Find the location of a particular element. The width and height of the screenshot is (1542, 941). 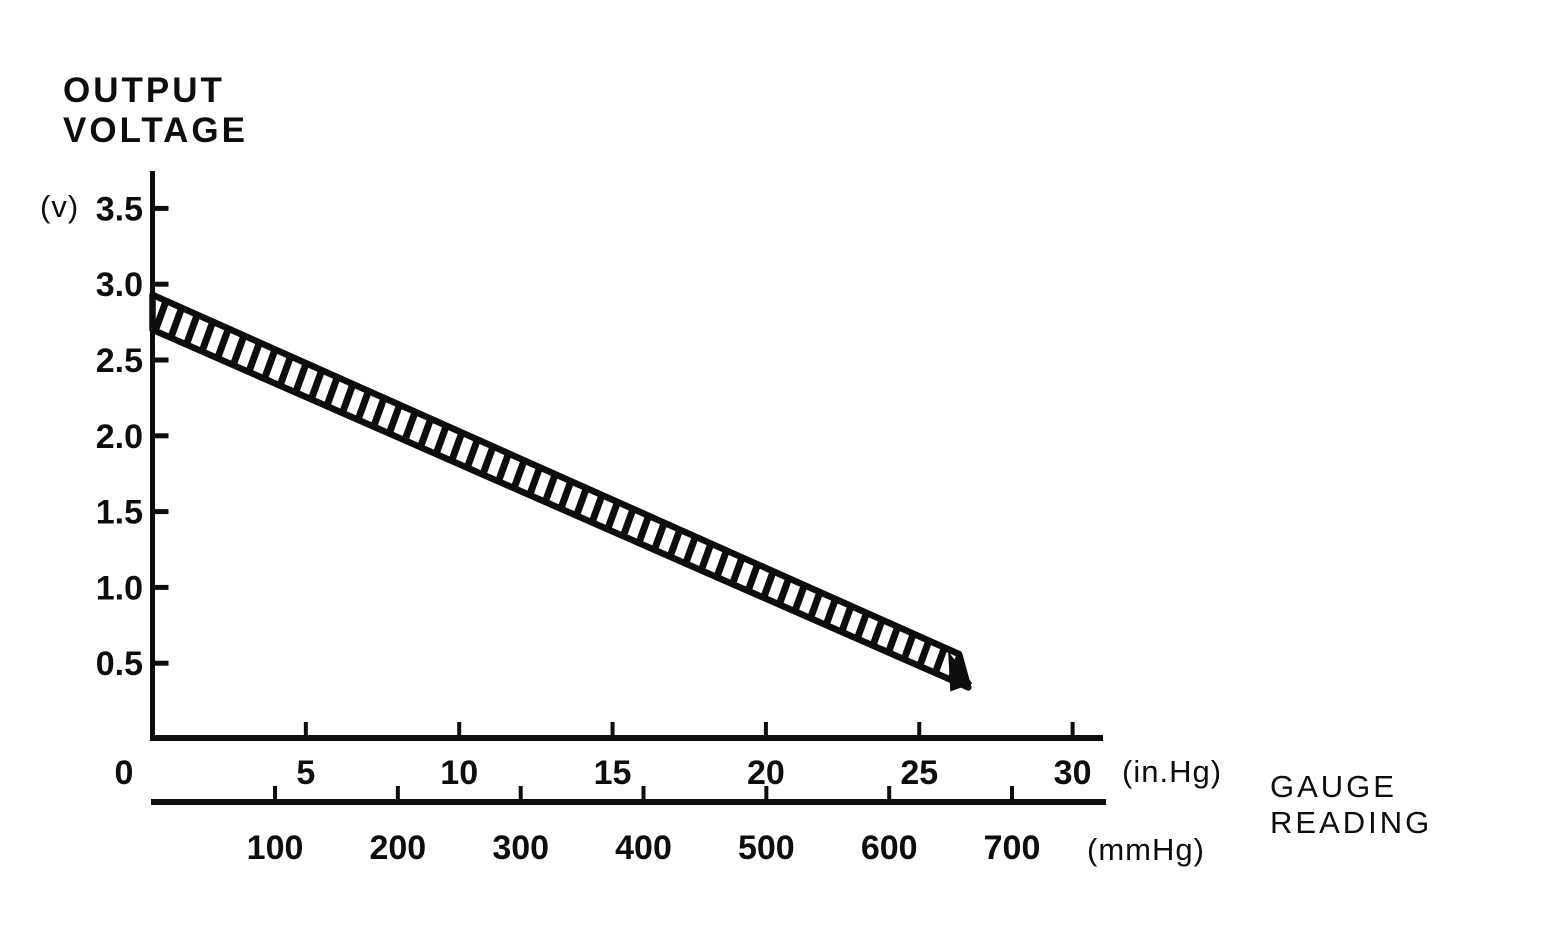

x2-tick-label: 100 is located at coordinates (275, 848).